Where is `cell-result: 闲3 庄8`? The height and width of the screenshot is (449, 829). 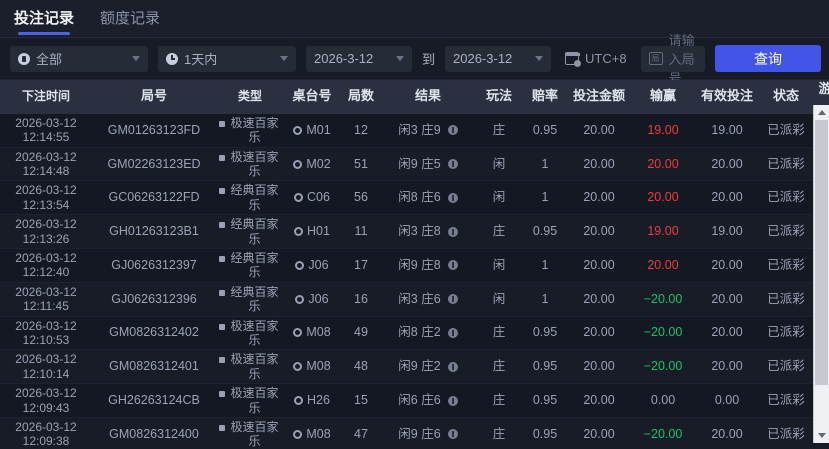
cell-result: 闲3 庄8 is located at coordinates (428, 231).